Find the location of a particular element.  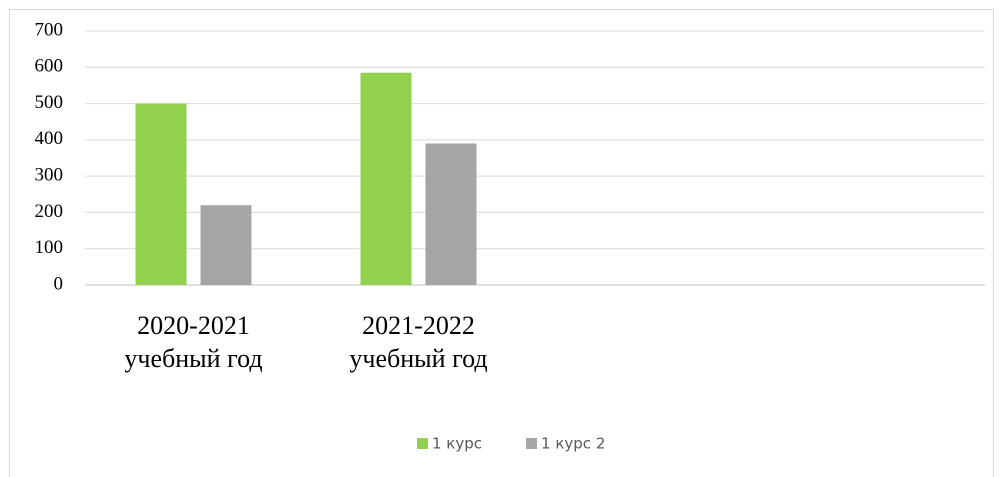

x-tick-label: 2020-2021 учебный год is located at coordinates (193, 342).